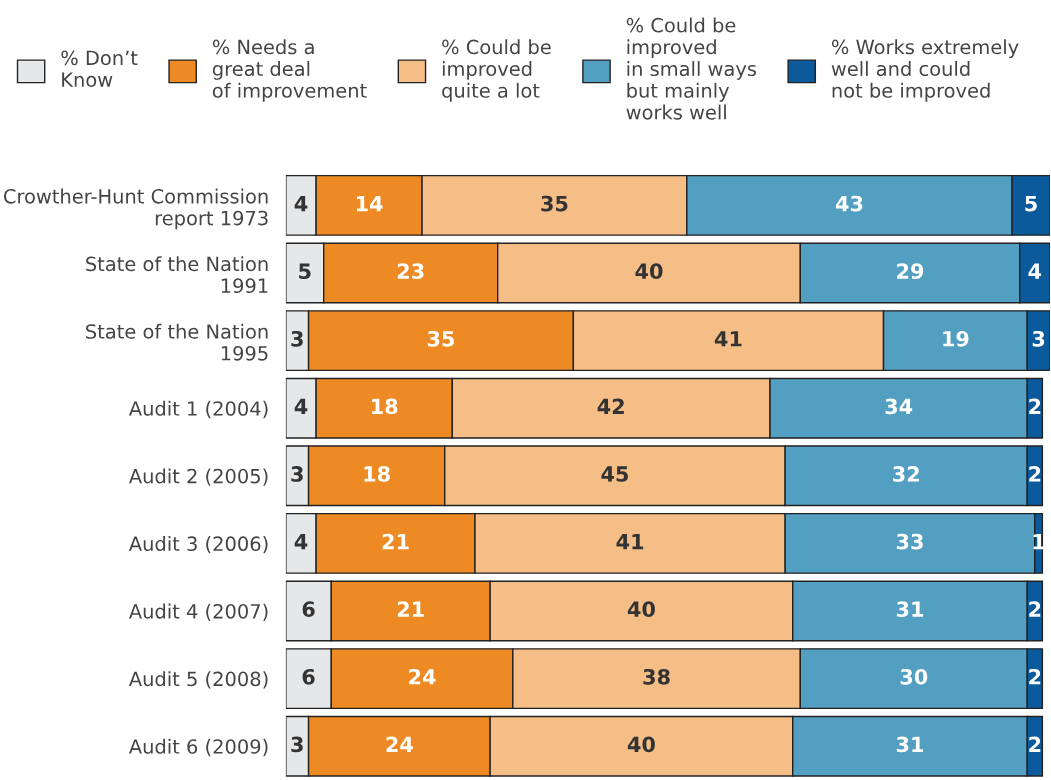  What do you see at coordinates (135, 209) in the screenshot?
I see `y-tick-label: Crowther-Hunt Commission report 1973` at bounding box center [135, 209].